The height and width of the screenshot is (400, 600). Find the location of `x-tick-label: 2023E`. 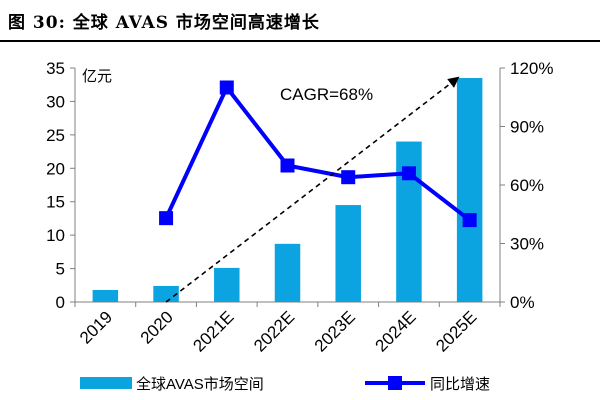

x-tick-label: 2023E is located at coordinates (335, 331).